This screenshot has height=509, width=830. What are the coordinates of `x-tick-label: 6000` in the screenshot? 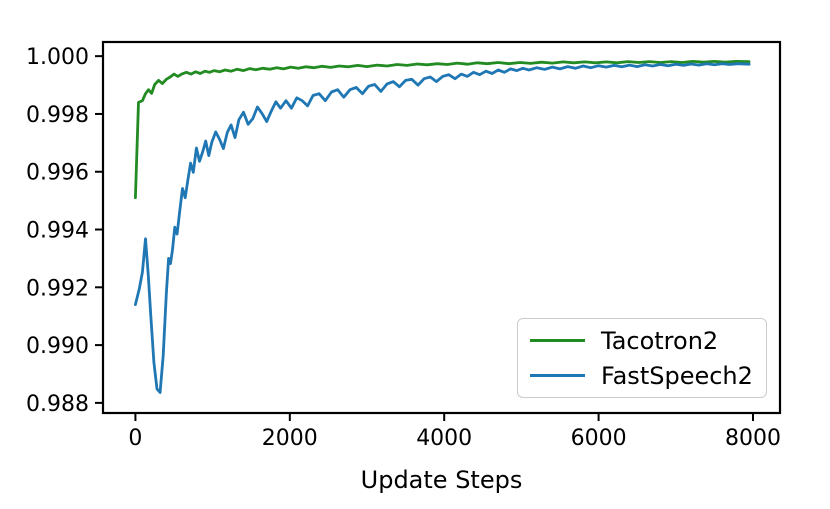 It's located at (599, 438).